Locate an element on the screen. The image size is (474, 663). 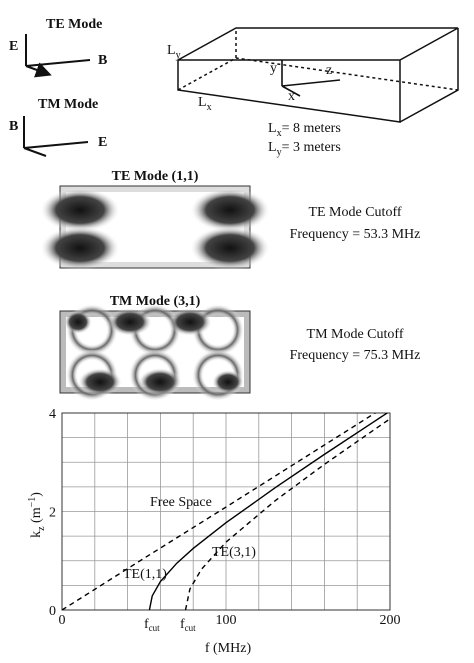
series-label: Free Space is located at coordinates (181, 502).